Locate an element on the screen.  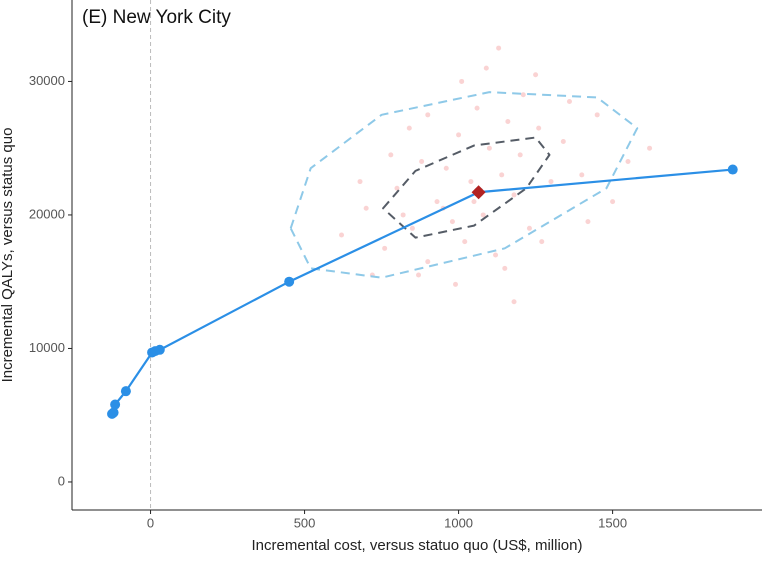
y-tick-label: 20000 is located at coordinates (47, 213).